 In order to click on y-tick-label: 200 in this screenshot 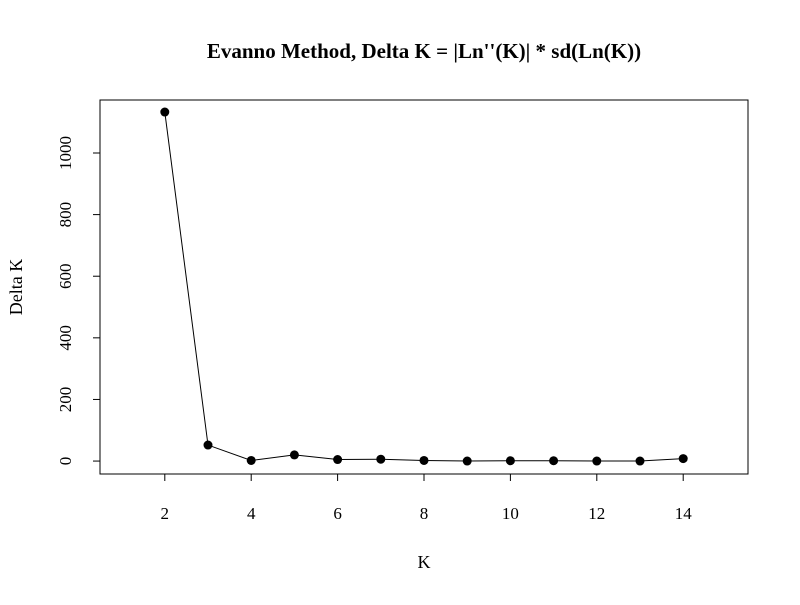, I will do `click(65, 400)`.